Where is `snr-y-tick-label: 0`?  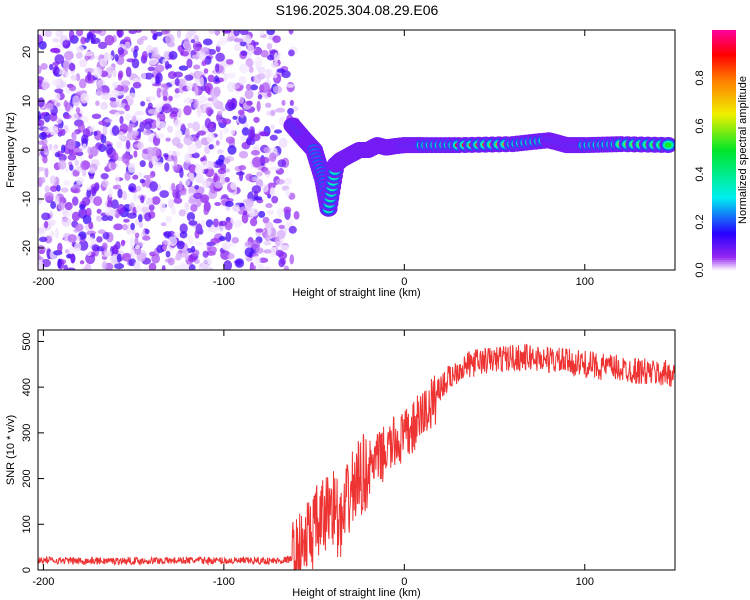 snr-y-tick-label: 0 is located at coordinates (27, 570).